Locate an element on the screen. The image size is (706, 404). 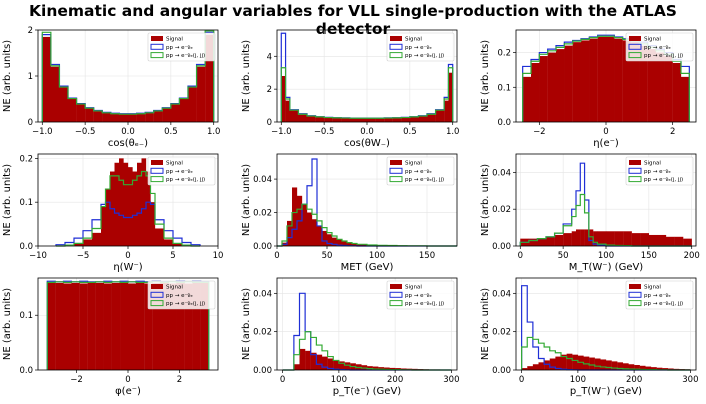
x-axis-label: φ(e⁻) is located at coordinates (128, 391).